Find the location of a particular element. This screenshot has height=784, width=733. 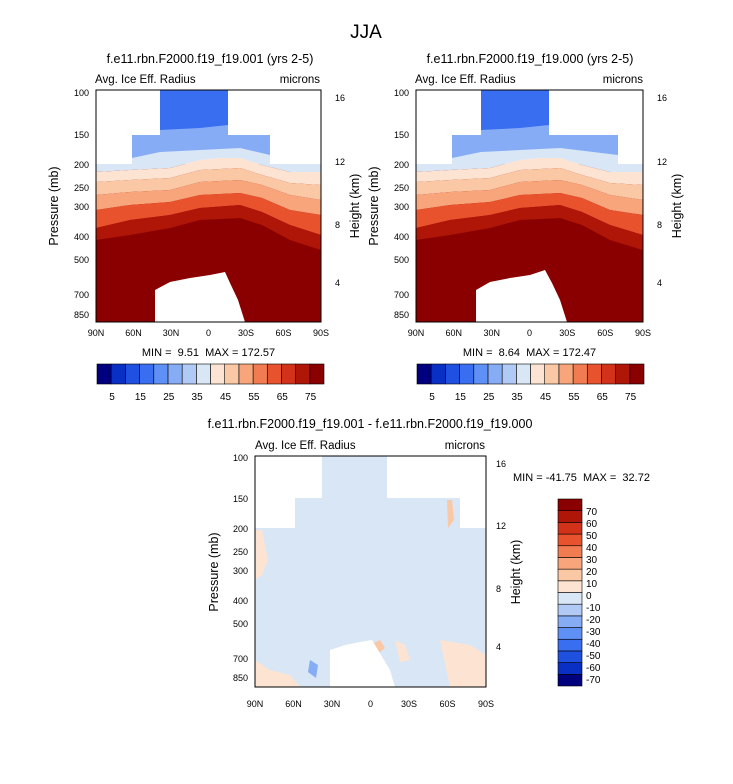

panel-3-colorbar-label: 50 is located at coordinates (592, 536).